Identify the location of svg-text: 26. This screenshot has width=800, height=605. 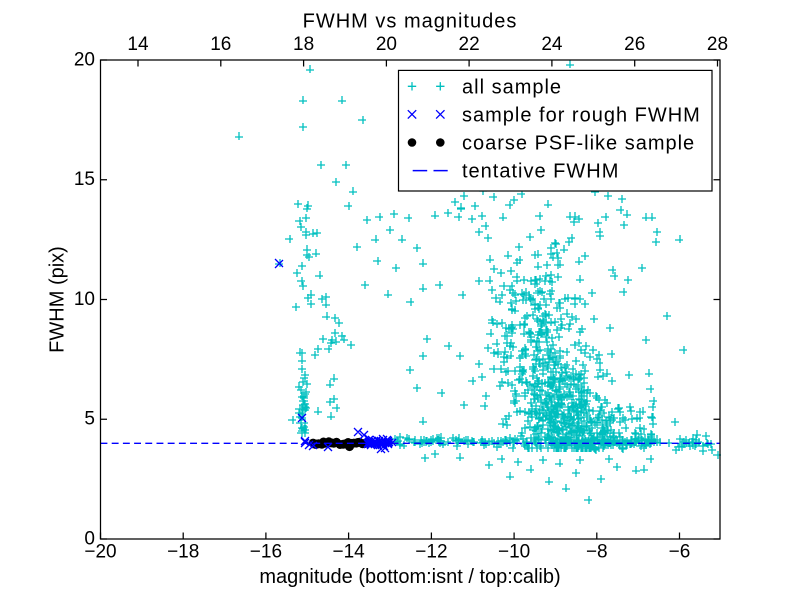
(634, 44).